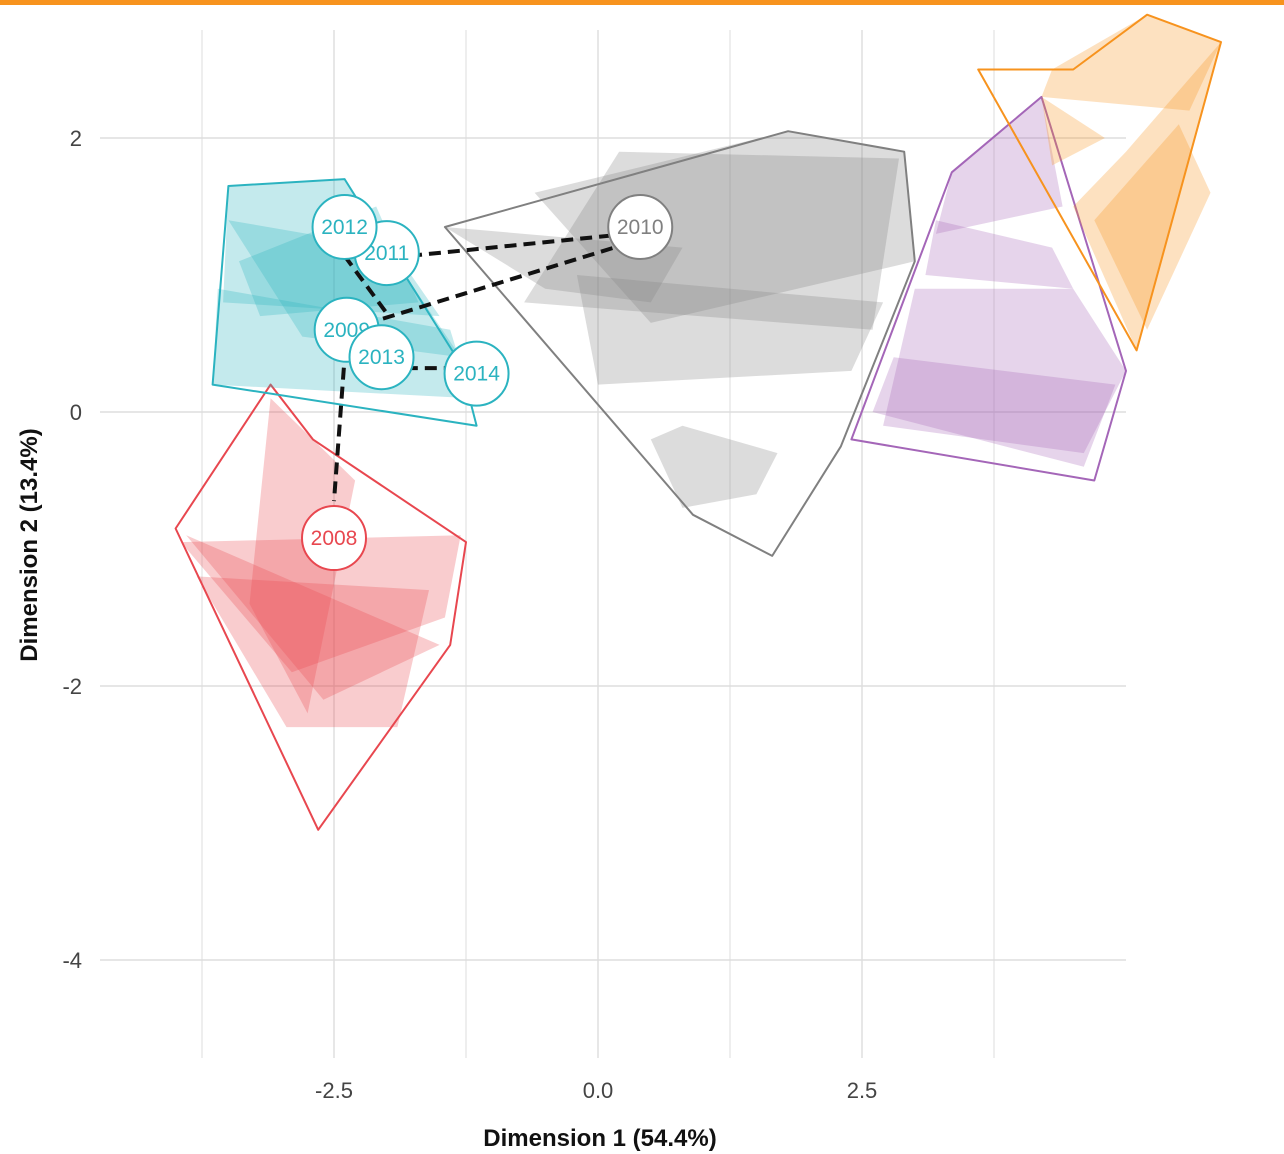  What do you see at coordinates (862, 1090) in the screenshot?
I see `x-tick-label: 2.5` at bounding box center [862, 1090].